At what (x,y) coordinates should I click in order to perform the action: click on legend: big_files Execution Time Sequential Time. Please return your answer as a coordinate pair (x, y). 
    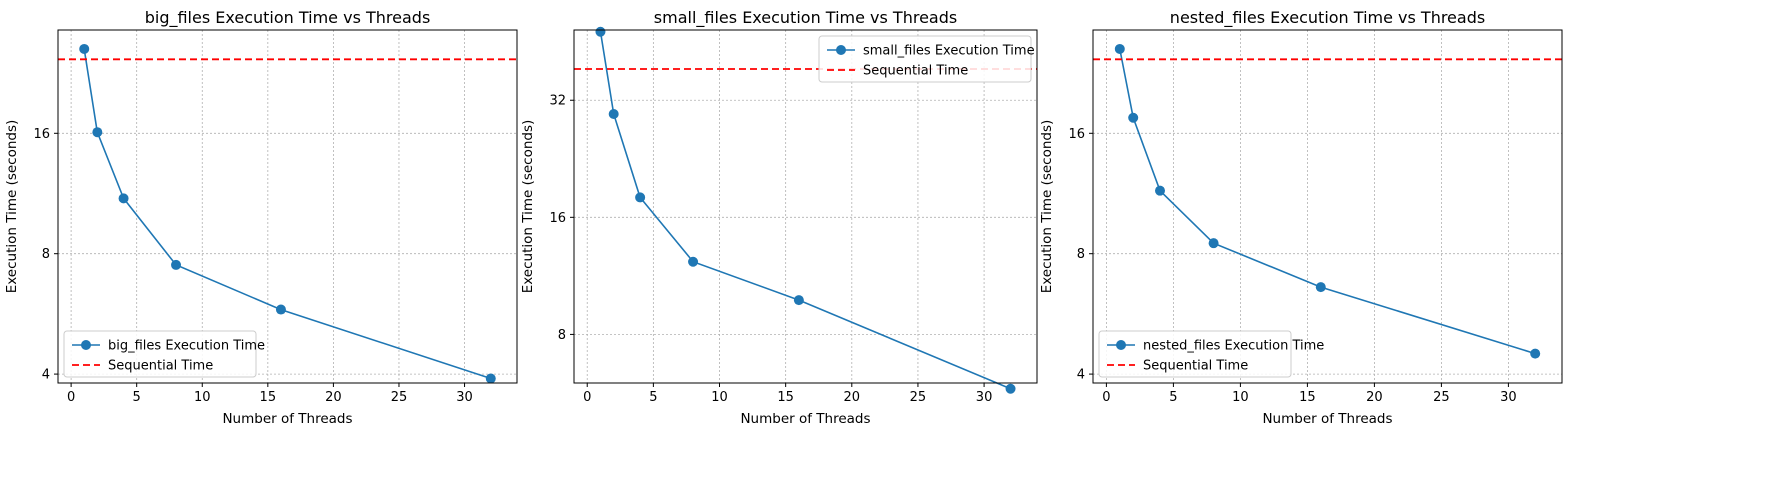
    Looking at the image, I should click on (164, 354).